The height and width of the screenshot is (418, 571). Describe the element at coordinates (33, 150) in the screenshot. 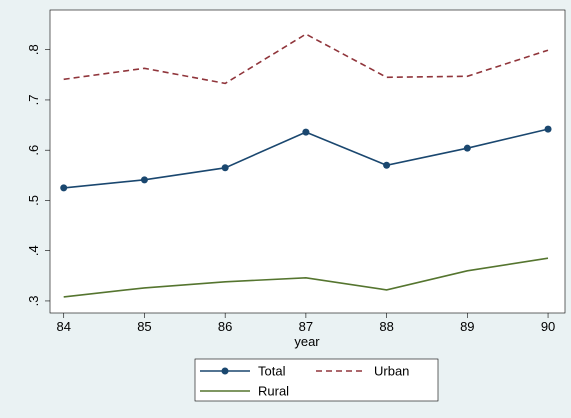

I see `y-tick-label: .6` at that location.